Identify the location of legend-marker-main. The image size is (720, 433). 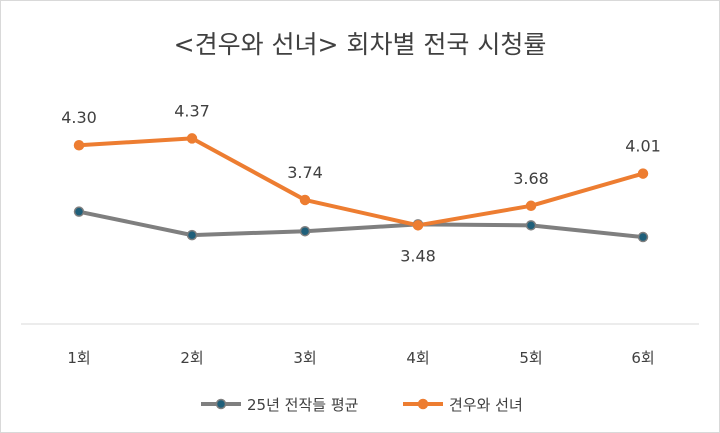
(423, 404).